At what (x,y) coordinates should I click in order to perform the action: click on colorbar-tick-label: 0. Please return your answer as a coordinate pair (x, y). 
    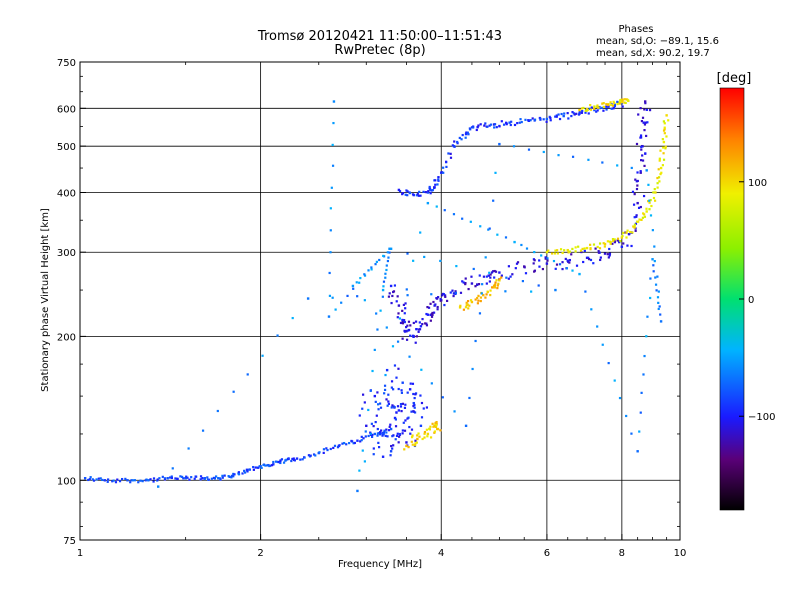
    Looking at the image, I should click on (751, 300).